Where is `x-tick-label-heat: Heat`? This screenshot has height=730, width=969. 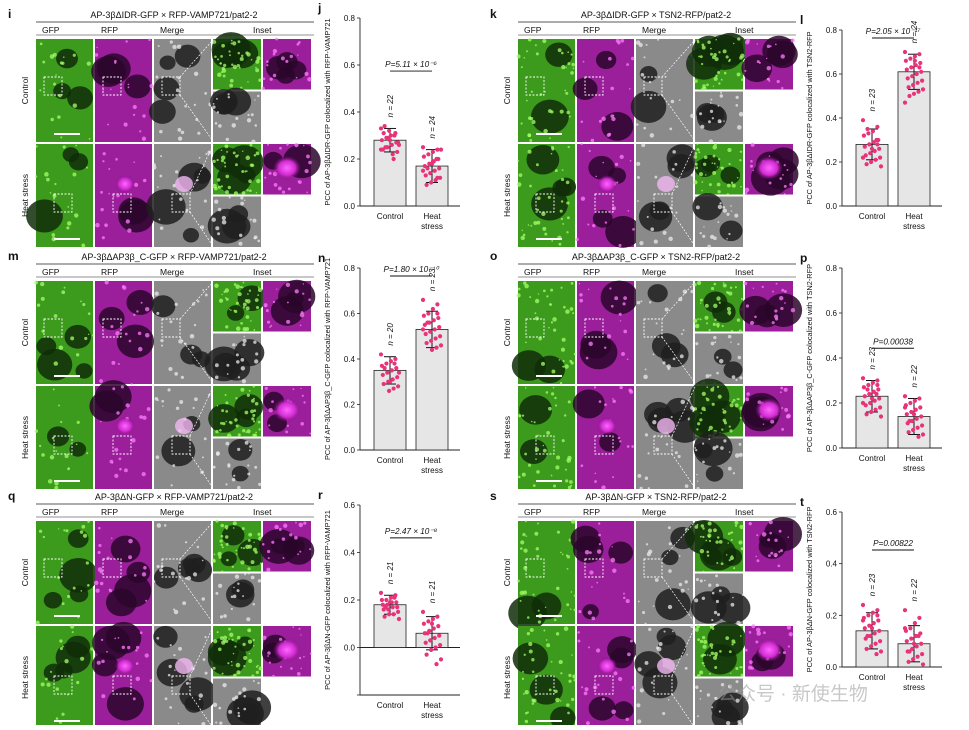
x-tick-label-heat: Heat is located at coordinates (914, 216).